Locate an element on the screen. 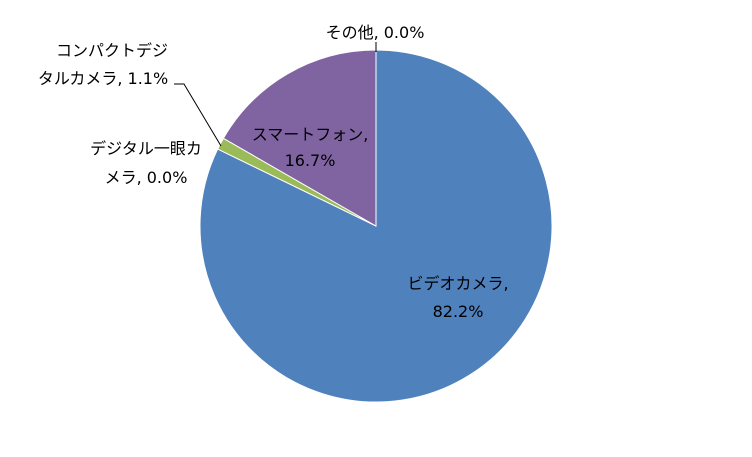 This screenshot has height=457, width=752. data-label-video-value: 82.2% is located at coordinates (458, 311).